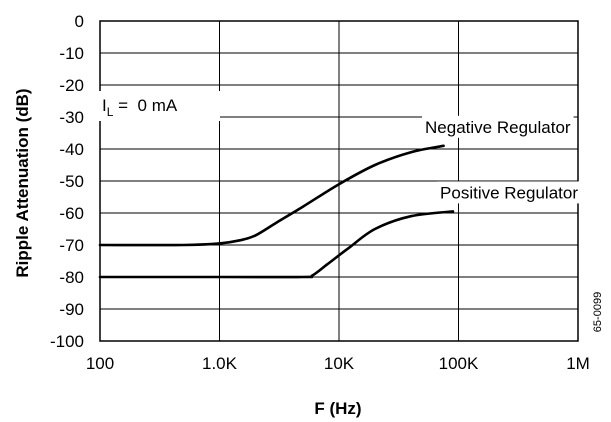 The width and height of the screenshot is (611, 422). What do you see at coordinates (71, 85) in the screenshot?
I see `y-tick-label: -20` at bounding box center [71, 85].